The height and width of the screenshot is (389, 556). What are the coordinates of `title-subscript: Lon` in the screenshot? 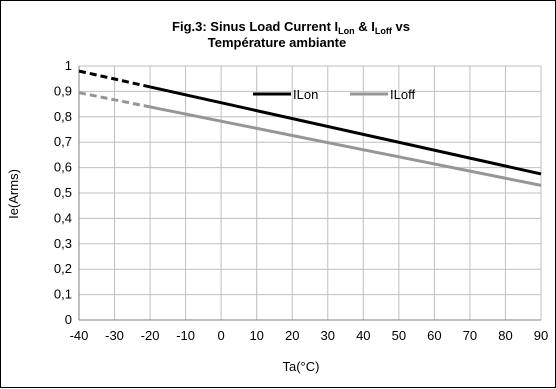 It's located at (346, 31).